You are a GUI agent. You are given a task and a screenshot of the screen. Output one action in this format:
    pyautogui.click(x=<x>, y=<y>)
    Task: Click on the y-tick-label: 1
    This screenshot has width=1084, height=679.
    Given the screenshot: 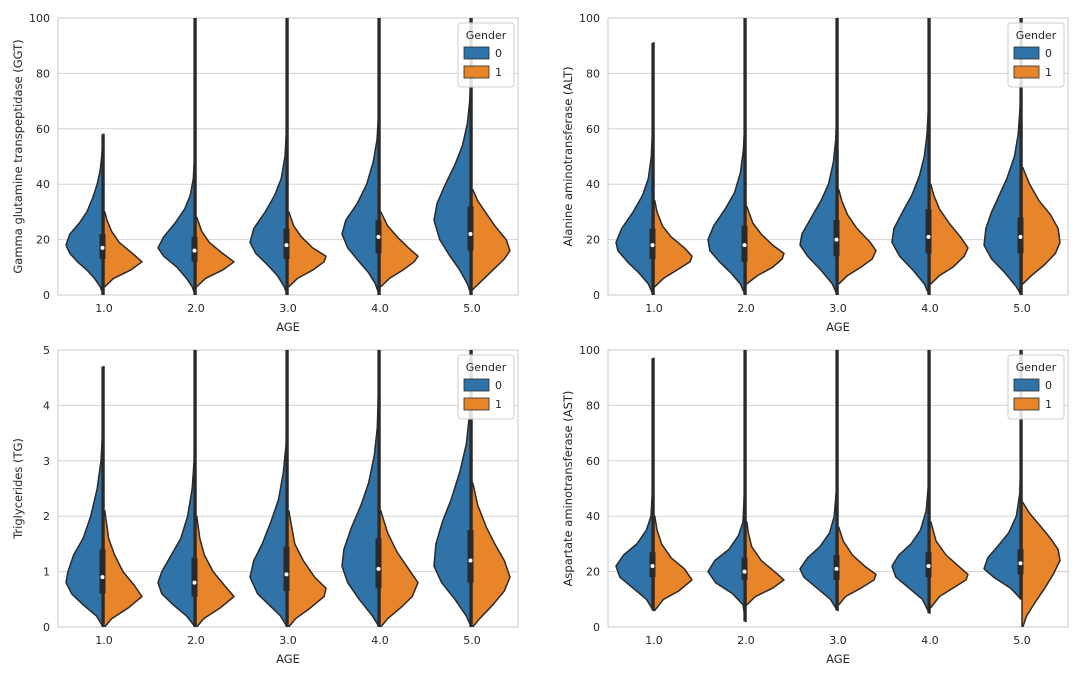 What is the action you would take?
    pyautogui.click(x=46, y=572)
    